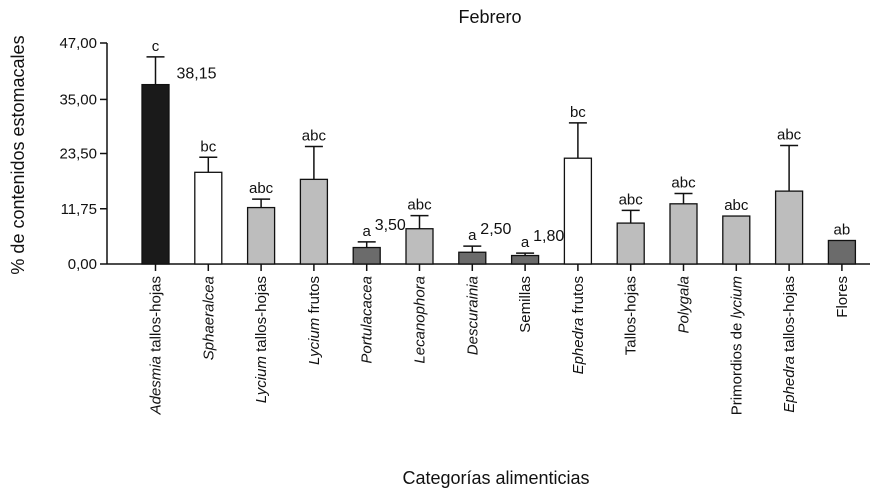  I want to click on x-tick-label: Lecanophora, so click(420, 320).